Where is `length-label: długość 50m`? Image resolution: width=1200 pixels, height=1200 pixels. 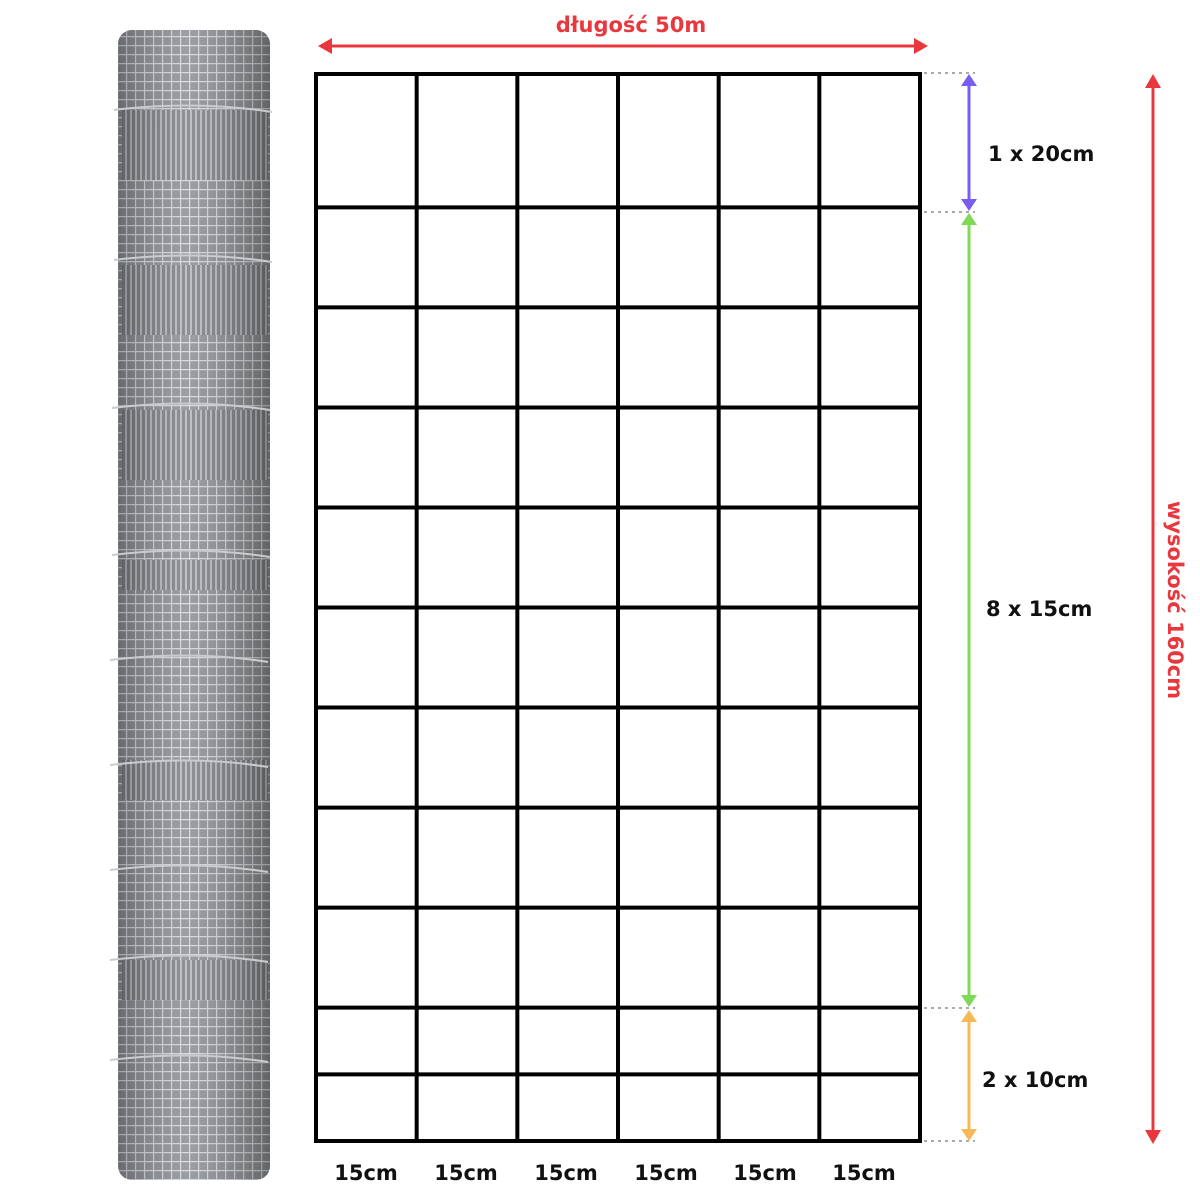 length-label: długość 50m is located at coordinates (631, 25).